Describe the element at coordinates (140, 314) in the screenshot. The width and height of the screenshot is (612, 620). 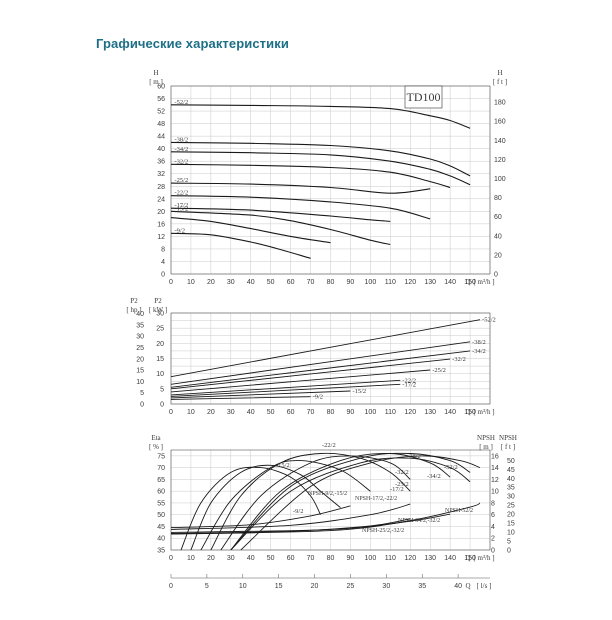
I see `y-hp-tick-label: 40` at that location.